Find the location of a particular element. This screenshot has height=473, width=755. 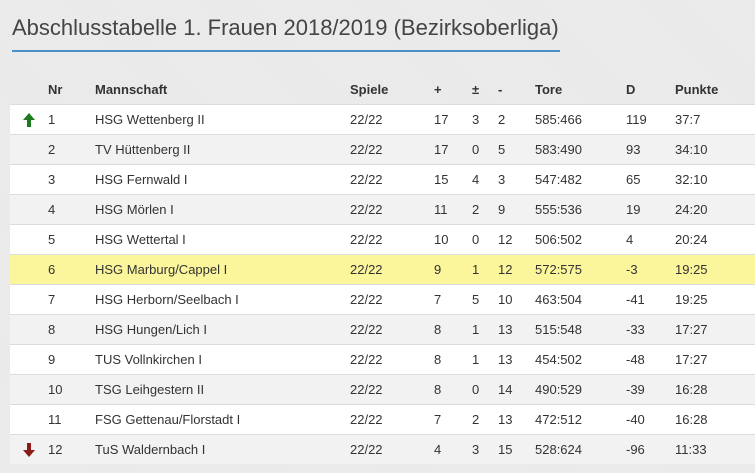

goals-cell: 583:490 is located at coordinates (558, 149).